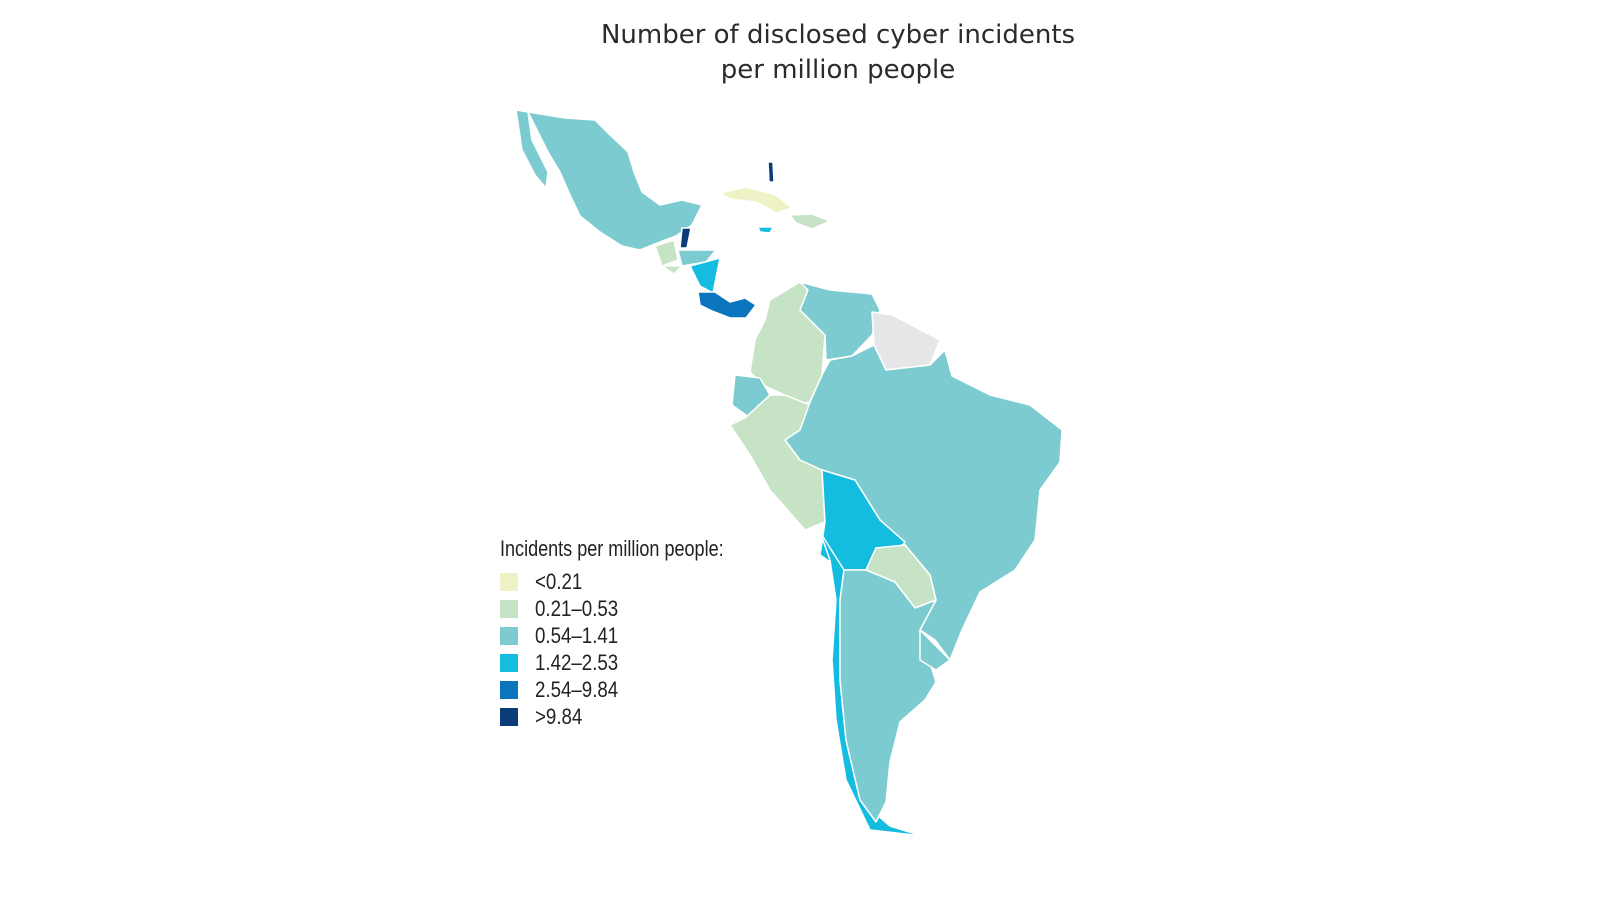 Image resolution: width=1600 pixels, height=900 pixels. Describe the element at coordinates (838, 70) in the screenshot. I see `title-line-2: per million people` at that location.